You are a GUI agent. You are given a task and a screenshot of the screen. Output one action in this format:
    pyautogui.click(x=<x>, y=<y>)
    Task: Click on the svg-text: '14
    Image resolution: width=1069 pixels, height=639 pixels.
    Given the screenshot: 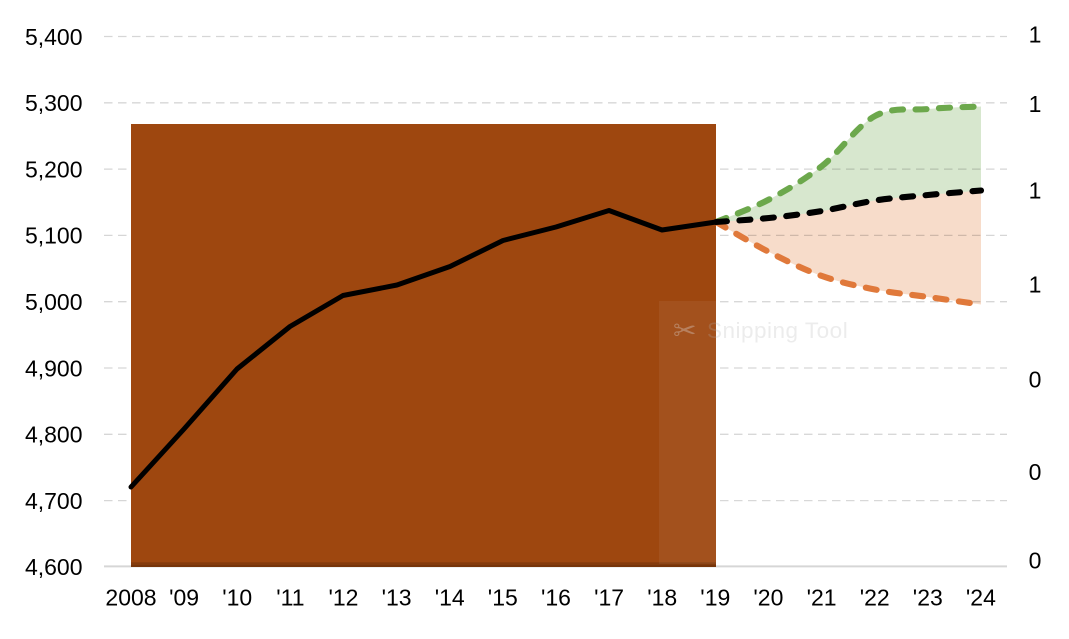 What is the action you would take?
    pyautogui.click(x=450, y=598)
    